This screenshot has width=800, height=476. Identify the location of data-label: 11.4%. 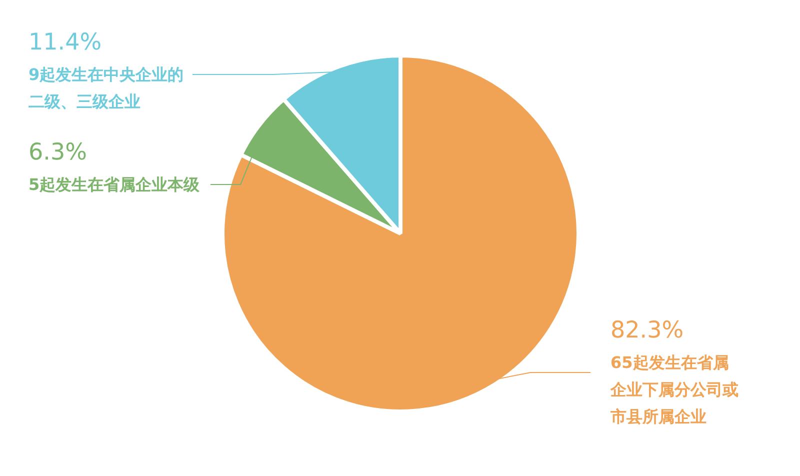
(65, 43).